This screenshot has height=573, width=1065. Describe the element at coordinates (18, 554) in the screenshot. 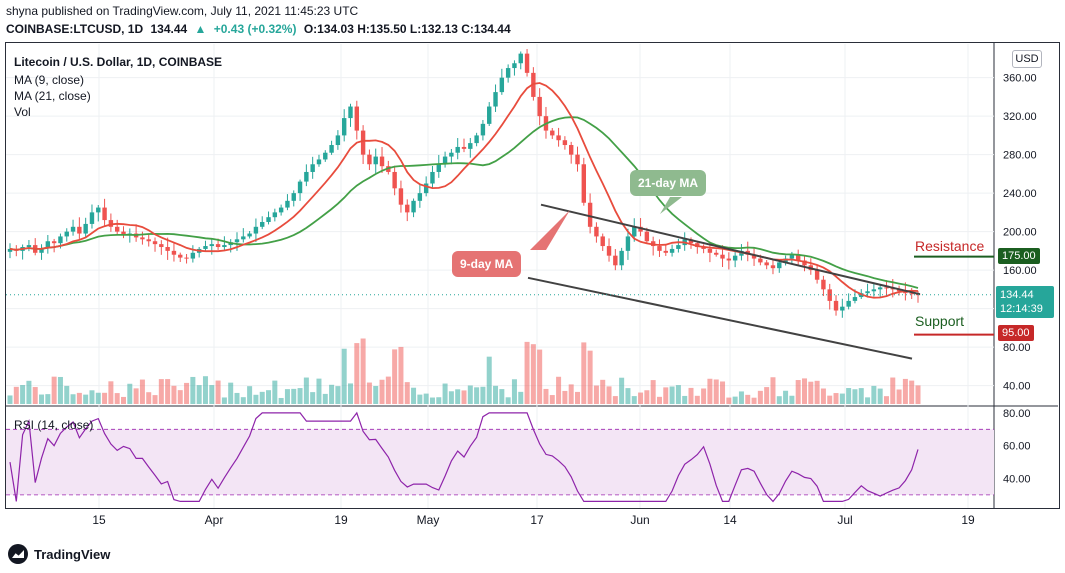

I see `tradingview-logo-icon` at that location.